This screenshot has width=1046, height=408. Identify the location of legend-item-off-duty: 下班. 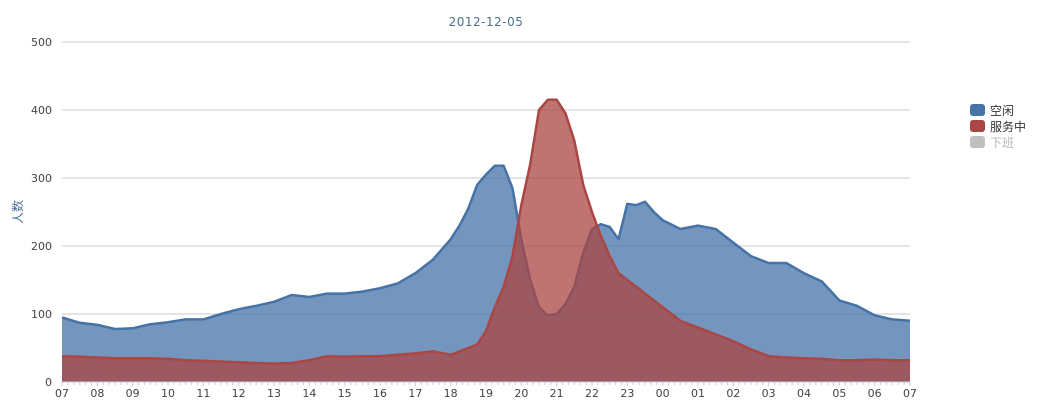
(998, 142).